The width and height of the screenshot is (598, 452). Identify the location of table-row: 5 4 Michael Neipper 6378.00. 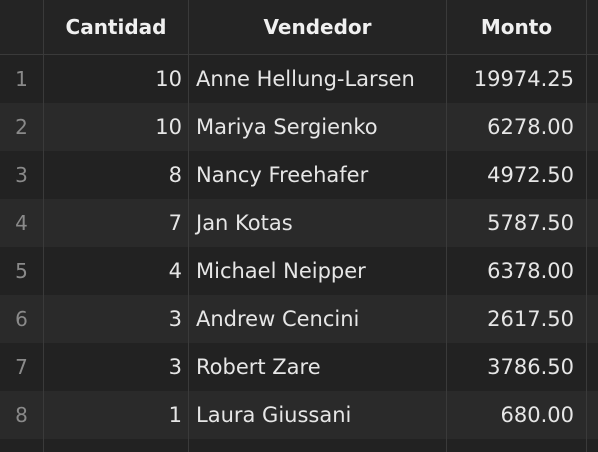
(299, 271).